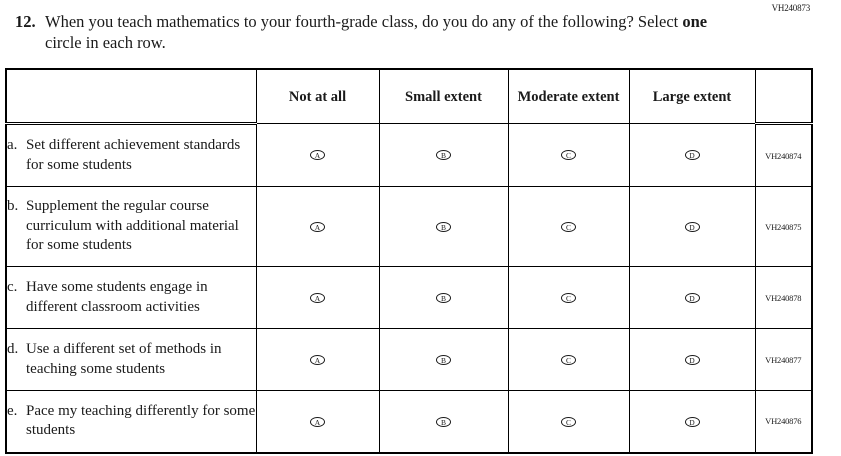  I want to click on column-header-moderate-extent: Moderate extent, so click(568, 96).